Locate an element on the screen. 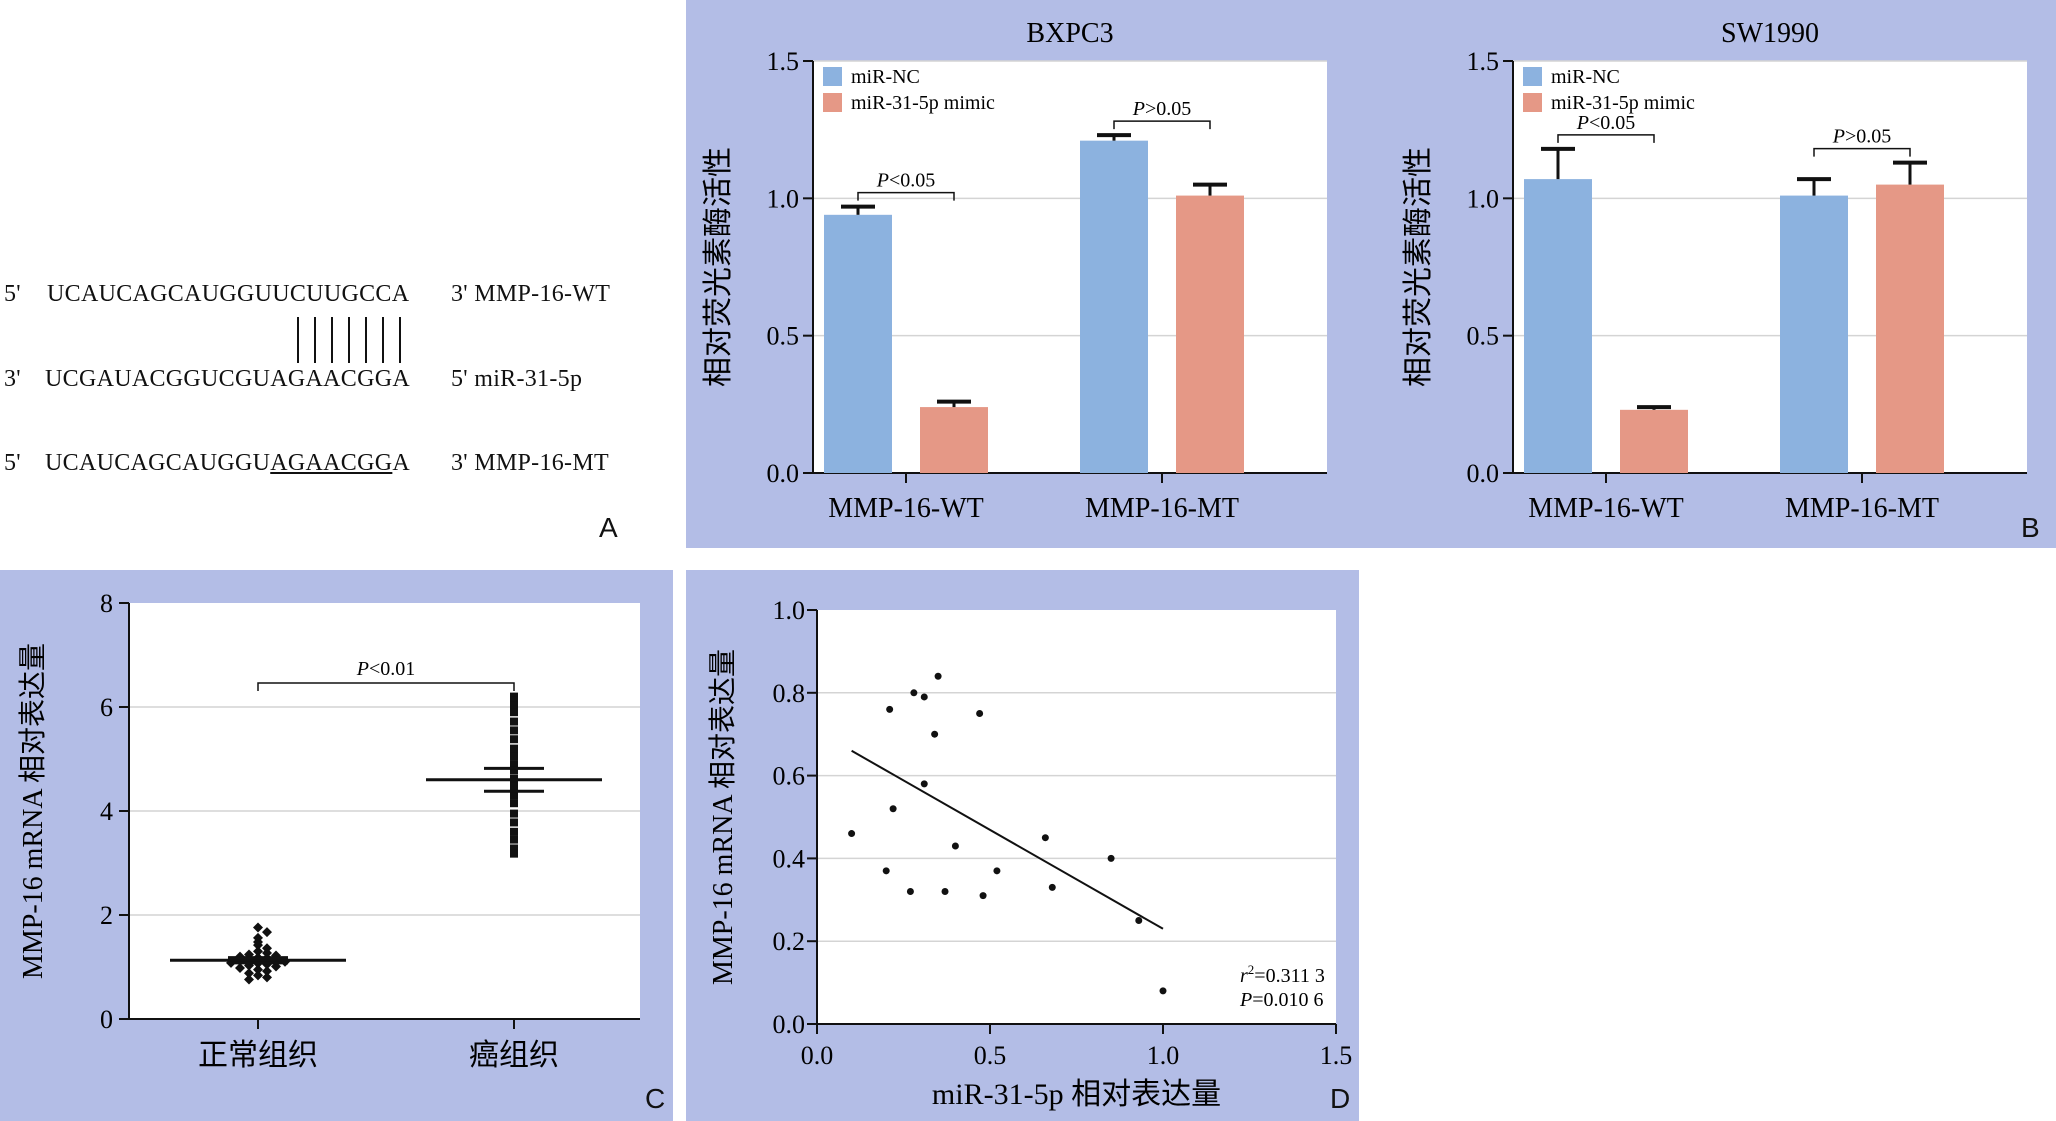  y-tick-label: 8 is located at coordinates (106, 603).